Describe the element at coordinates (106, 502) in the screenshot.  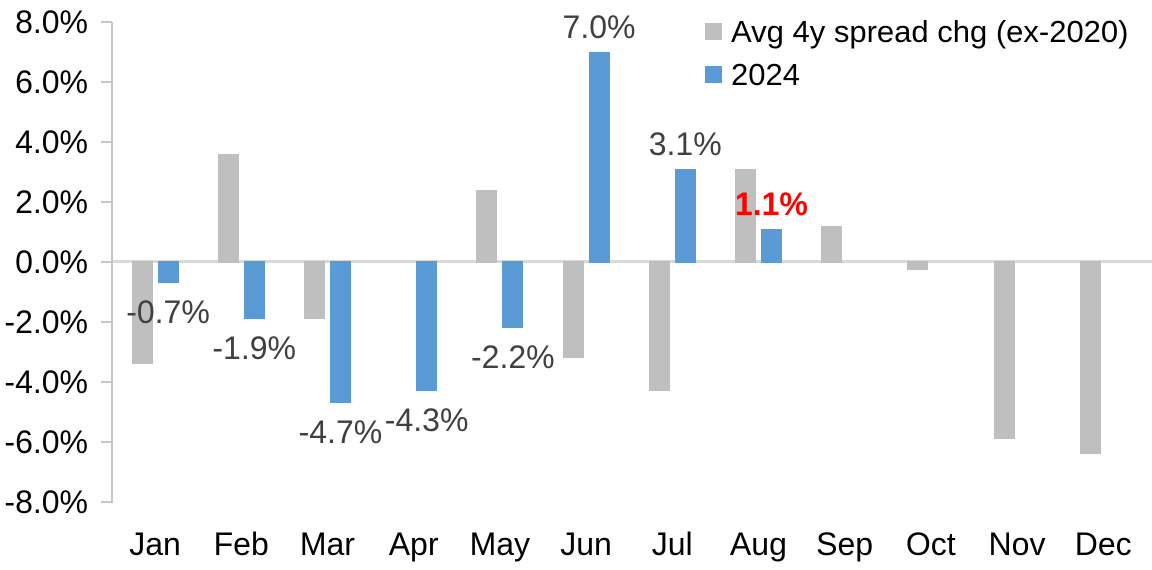
I see `y-tick-mark--8.0%` at that location.